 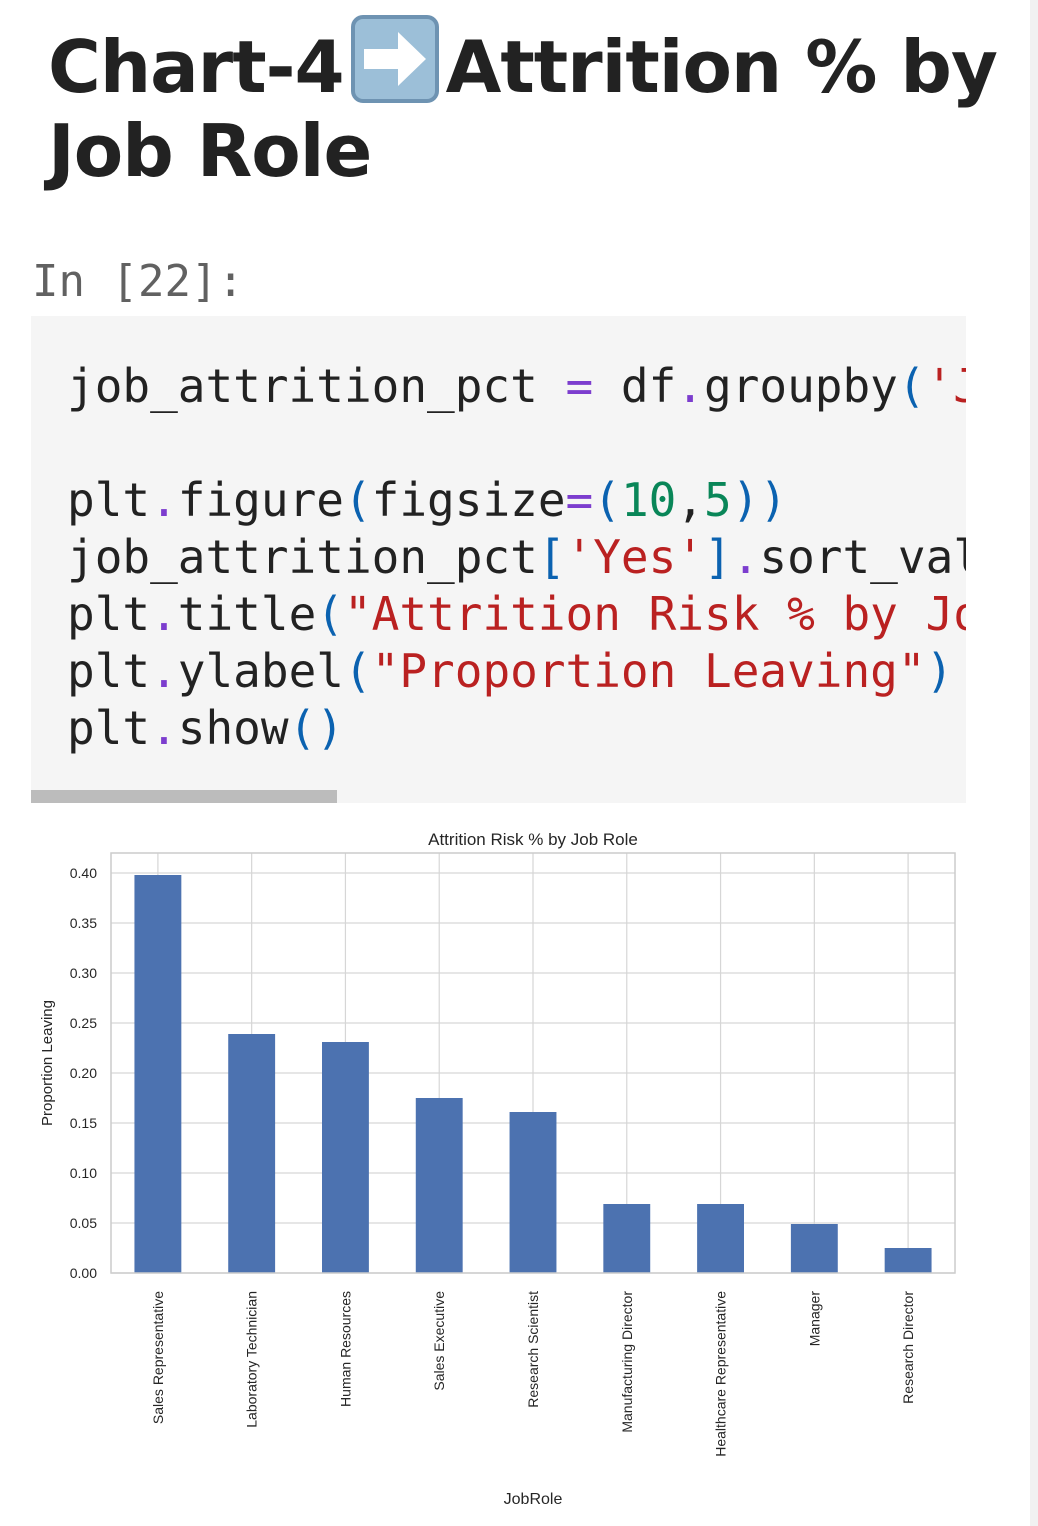 I want to click on x-tick-label: Healthcare Representative, so click(x=721, y=1374).